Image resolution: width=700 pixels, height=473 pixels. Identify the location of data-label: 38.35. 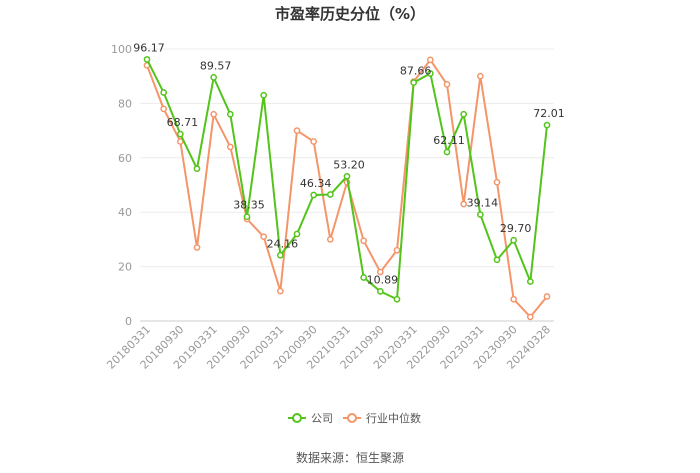
(249, 205).